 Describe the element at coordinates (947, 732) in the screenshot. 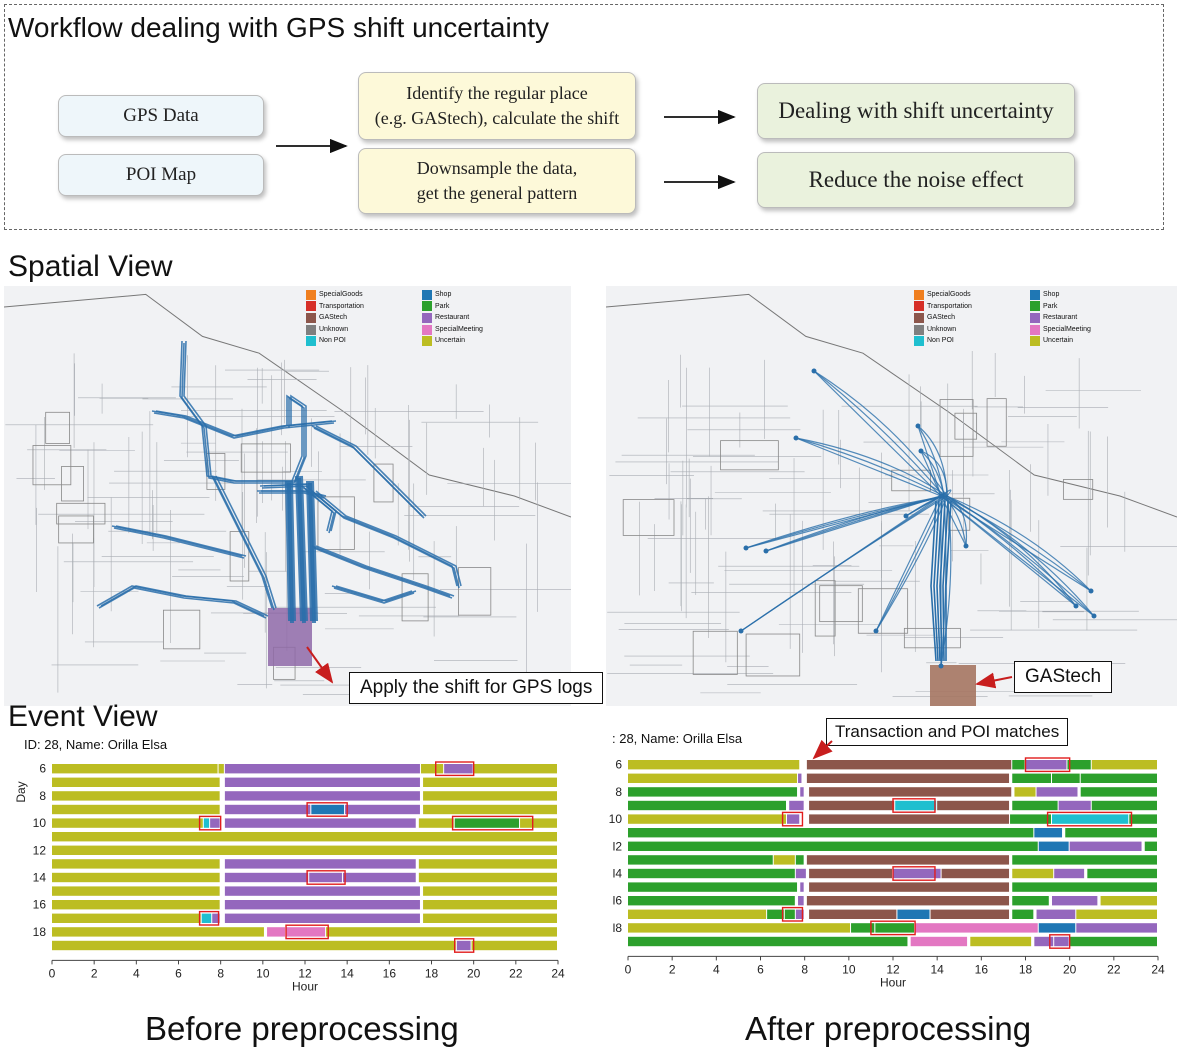

I see `transaction-poi-callout: Transaction and POI matches` at that location.